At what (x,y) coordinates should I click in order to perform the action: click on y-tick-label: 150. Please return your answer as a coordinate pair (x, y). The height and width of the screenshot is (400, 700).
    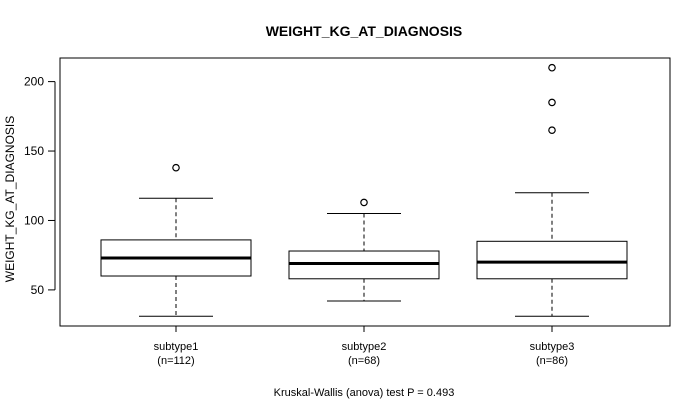
    Looking at the image, I should click on (34, 151).